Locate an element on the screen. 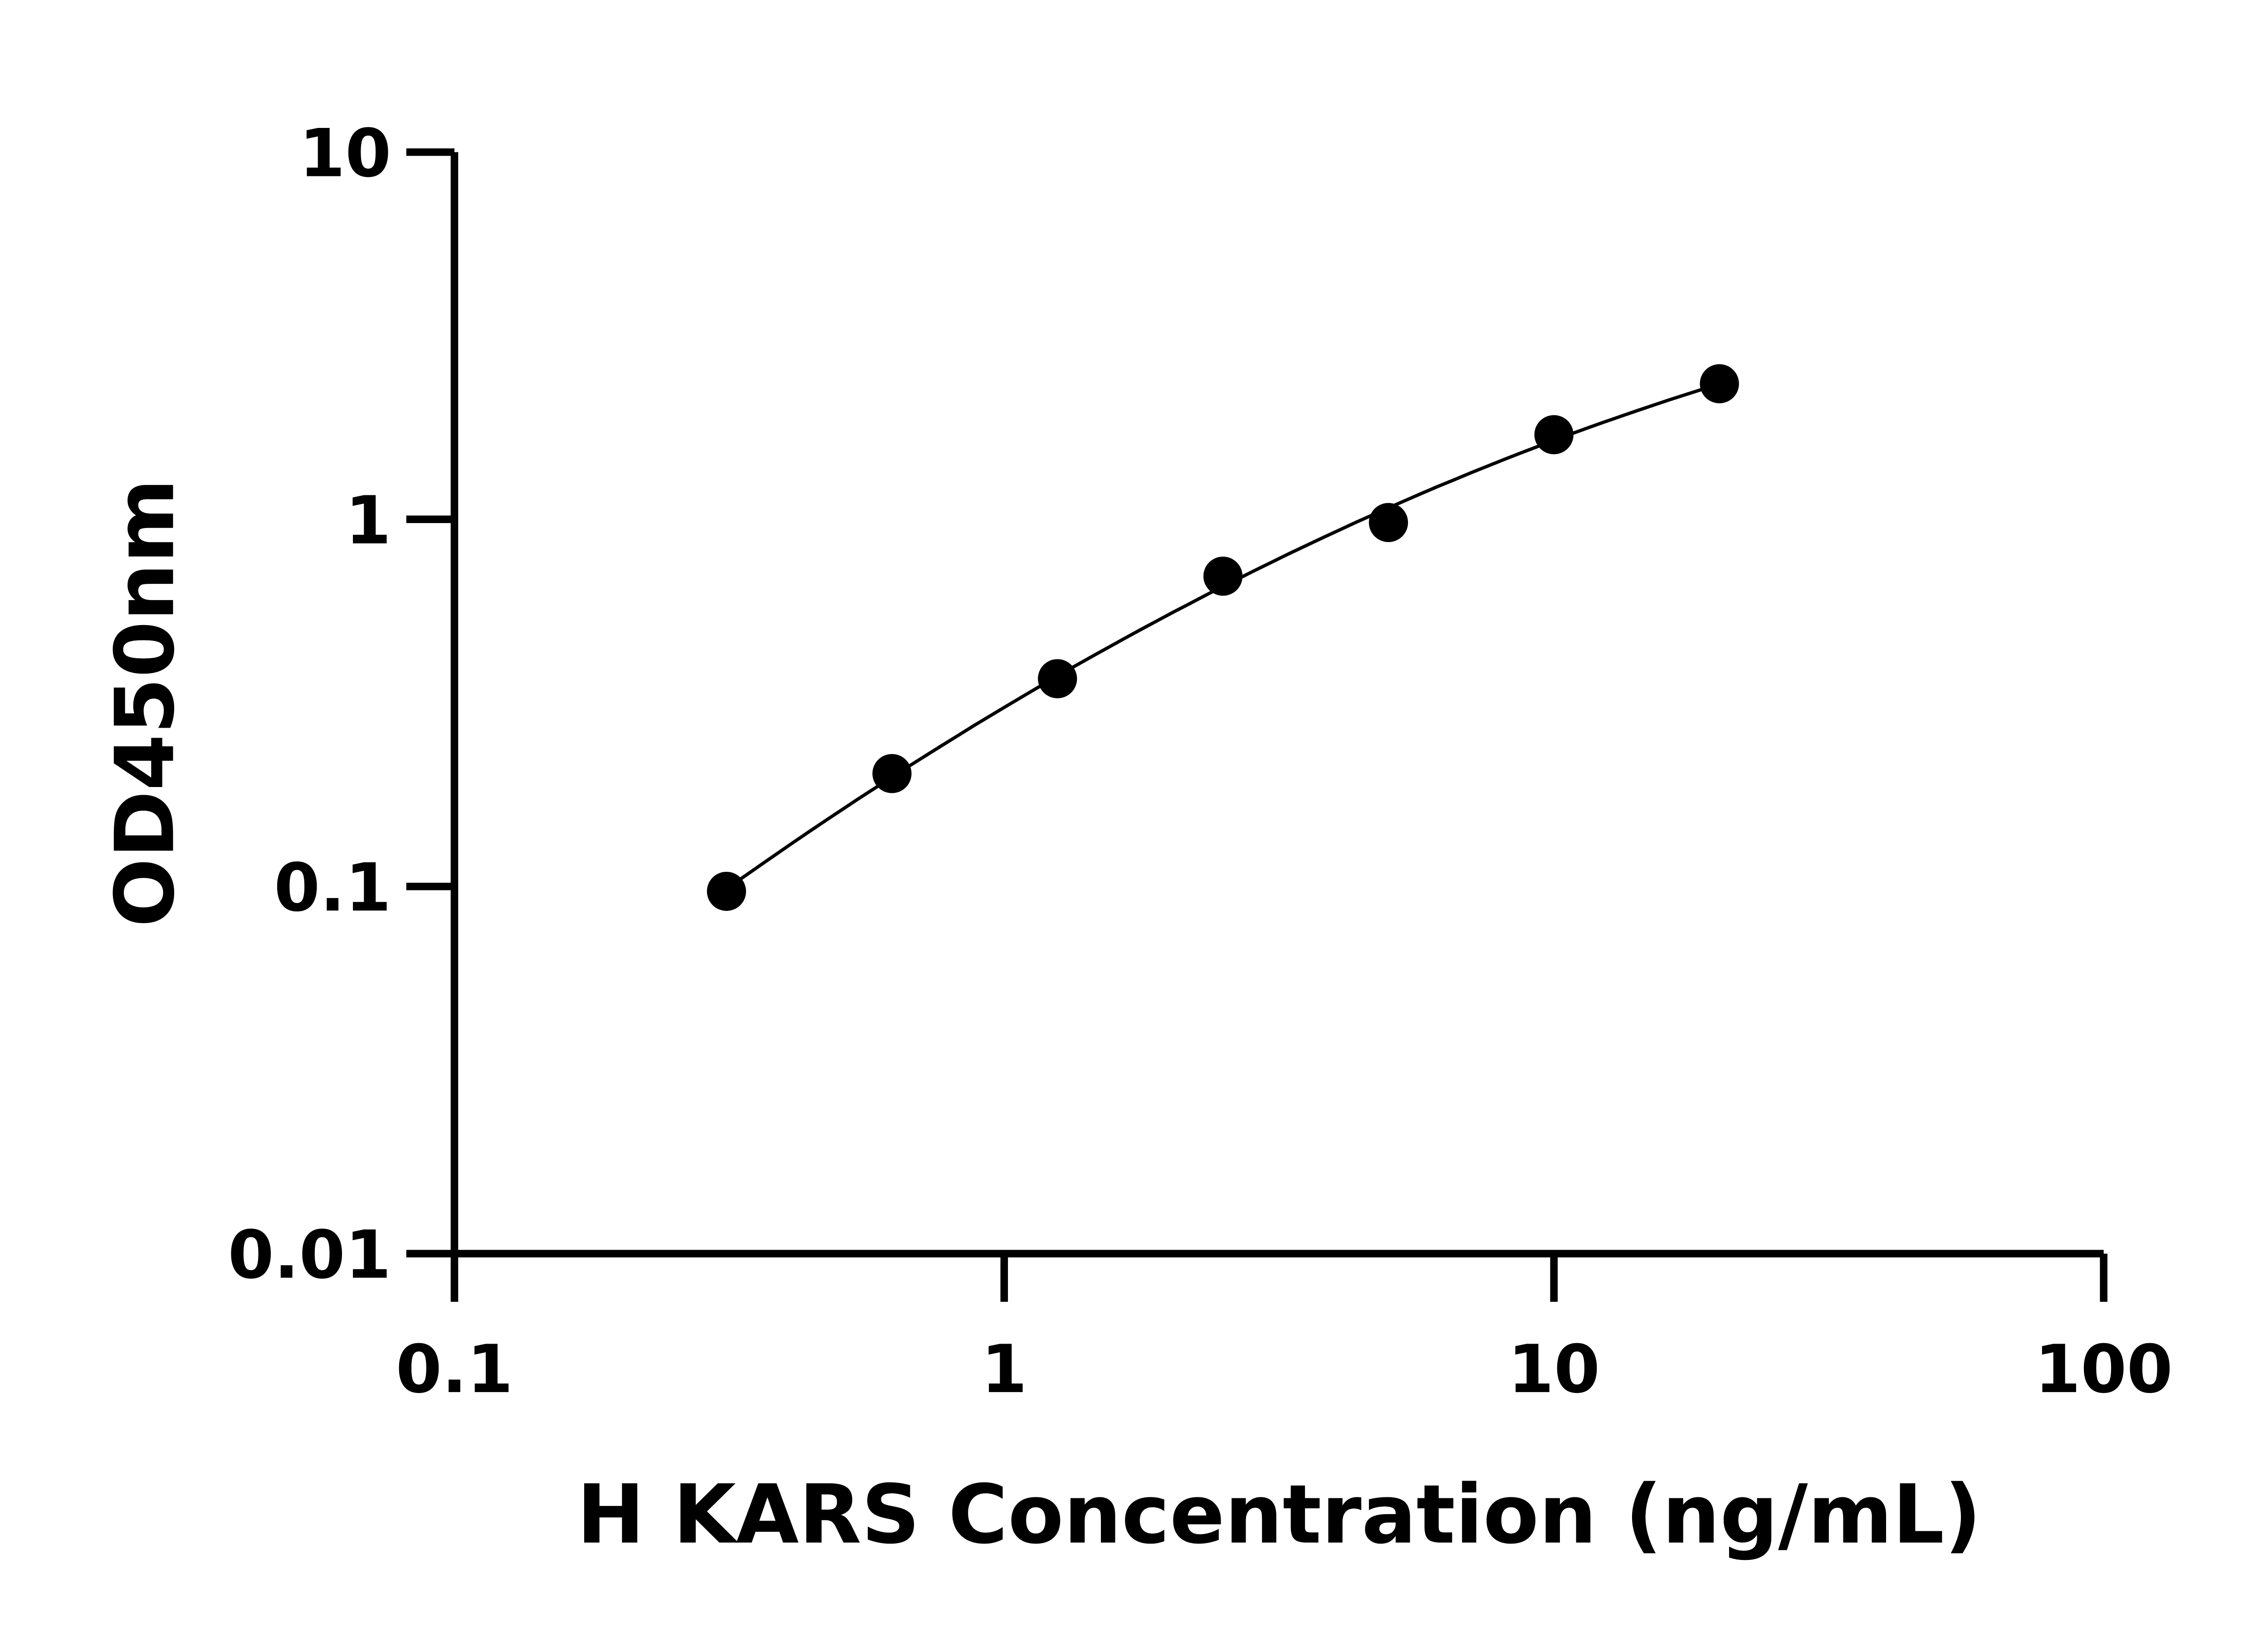  x-axis-label: H KARS Concentration (ng/mL) is located at coordinates (1279, 1515).